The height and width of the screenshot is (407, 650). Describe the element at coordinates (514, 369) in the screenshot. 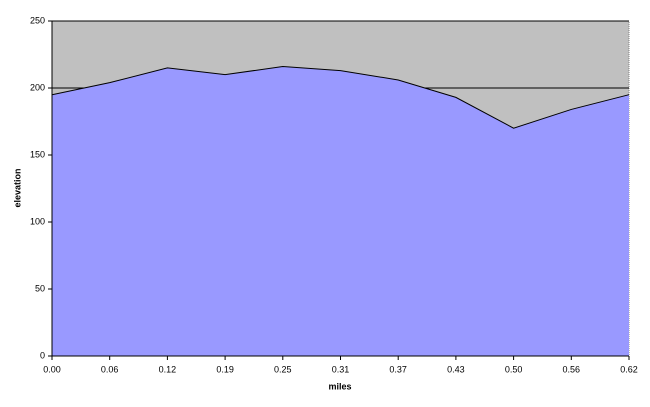

I see `x-tick-label: 0.50` at that location.